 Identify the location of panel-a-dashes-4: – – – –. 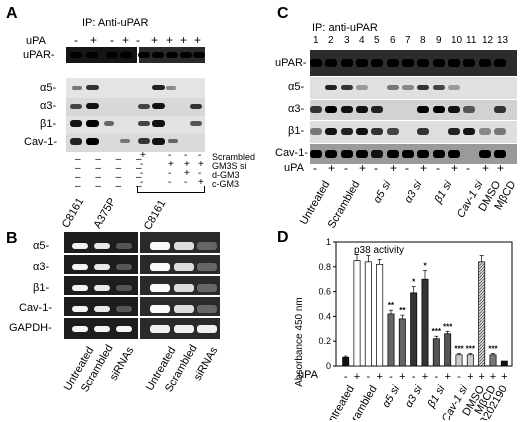
(111, 186).